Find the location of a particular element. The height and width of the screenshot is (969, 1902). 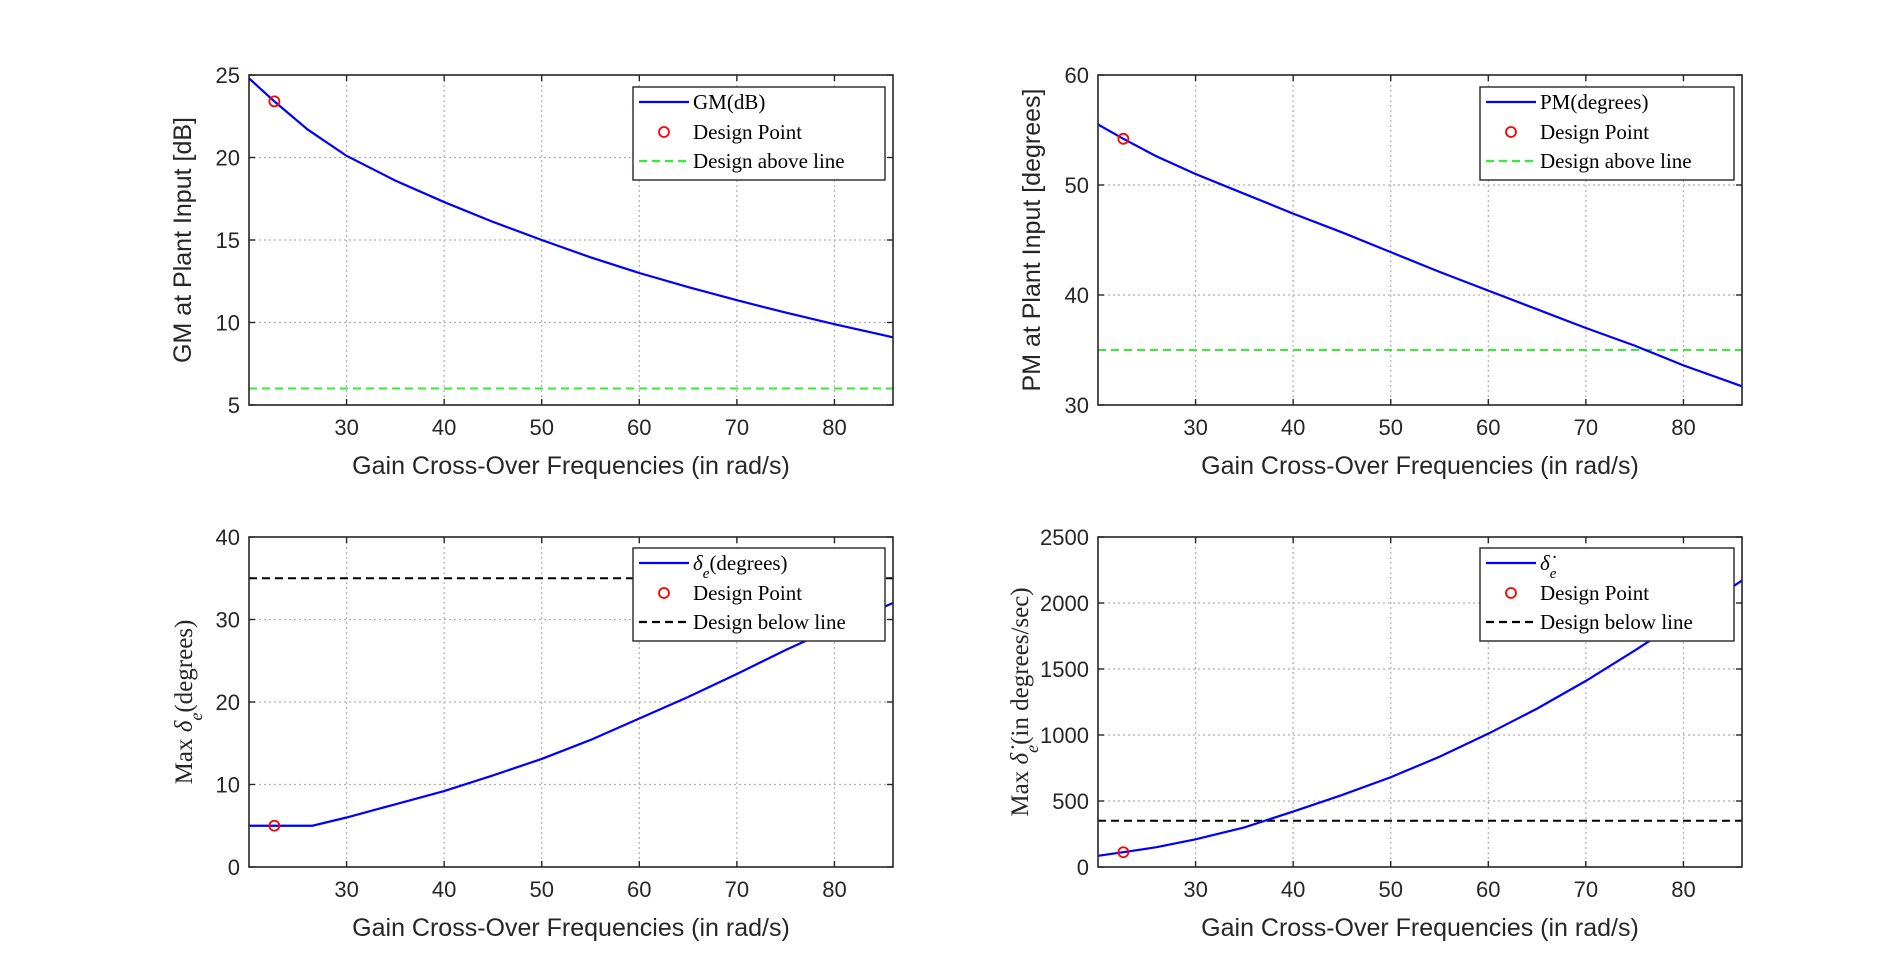

y-tick-label: 500 is located at coordinates (1070, 801).